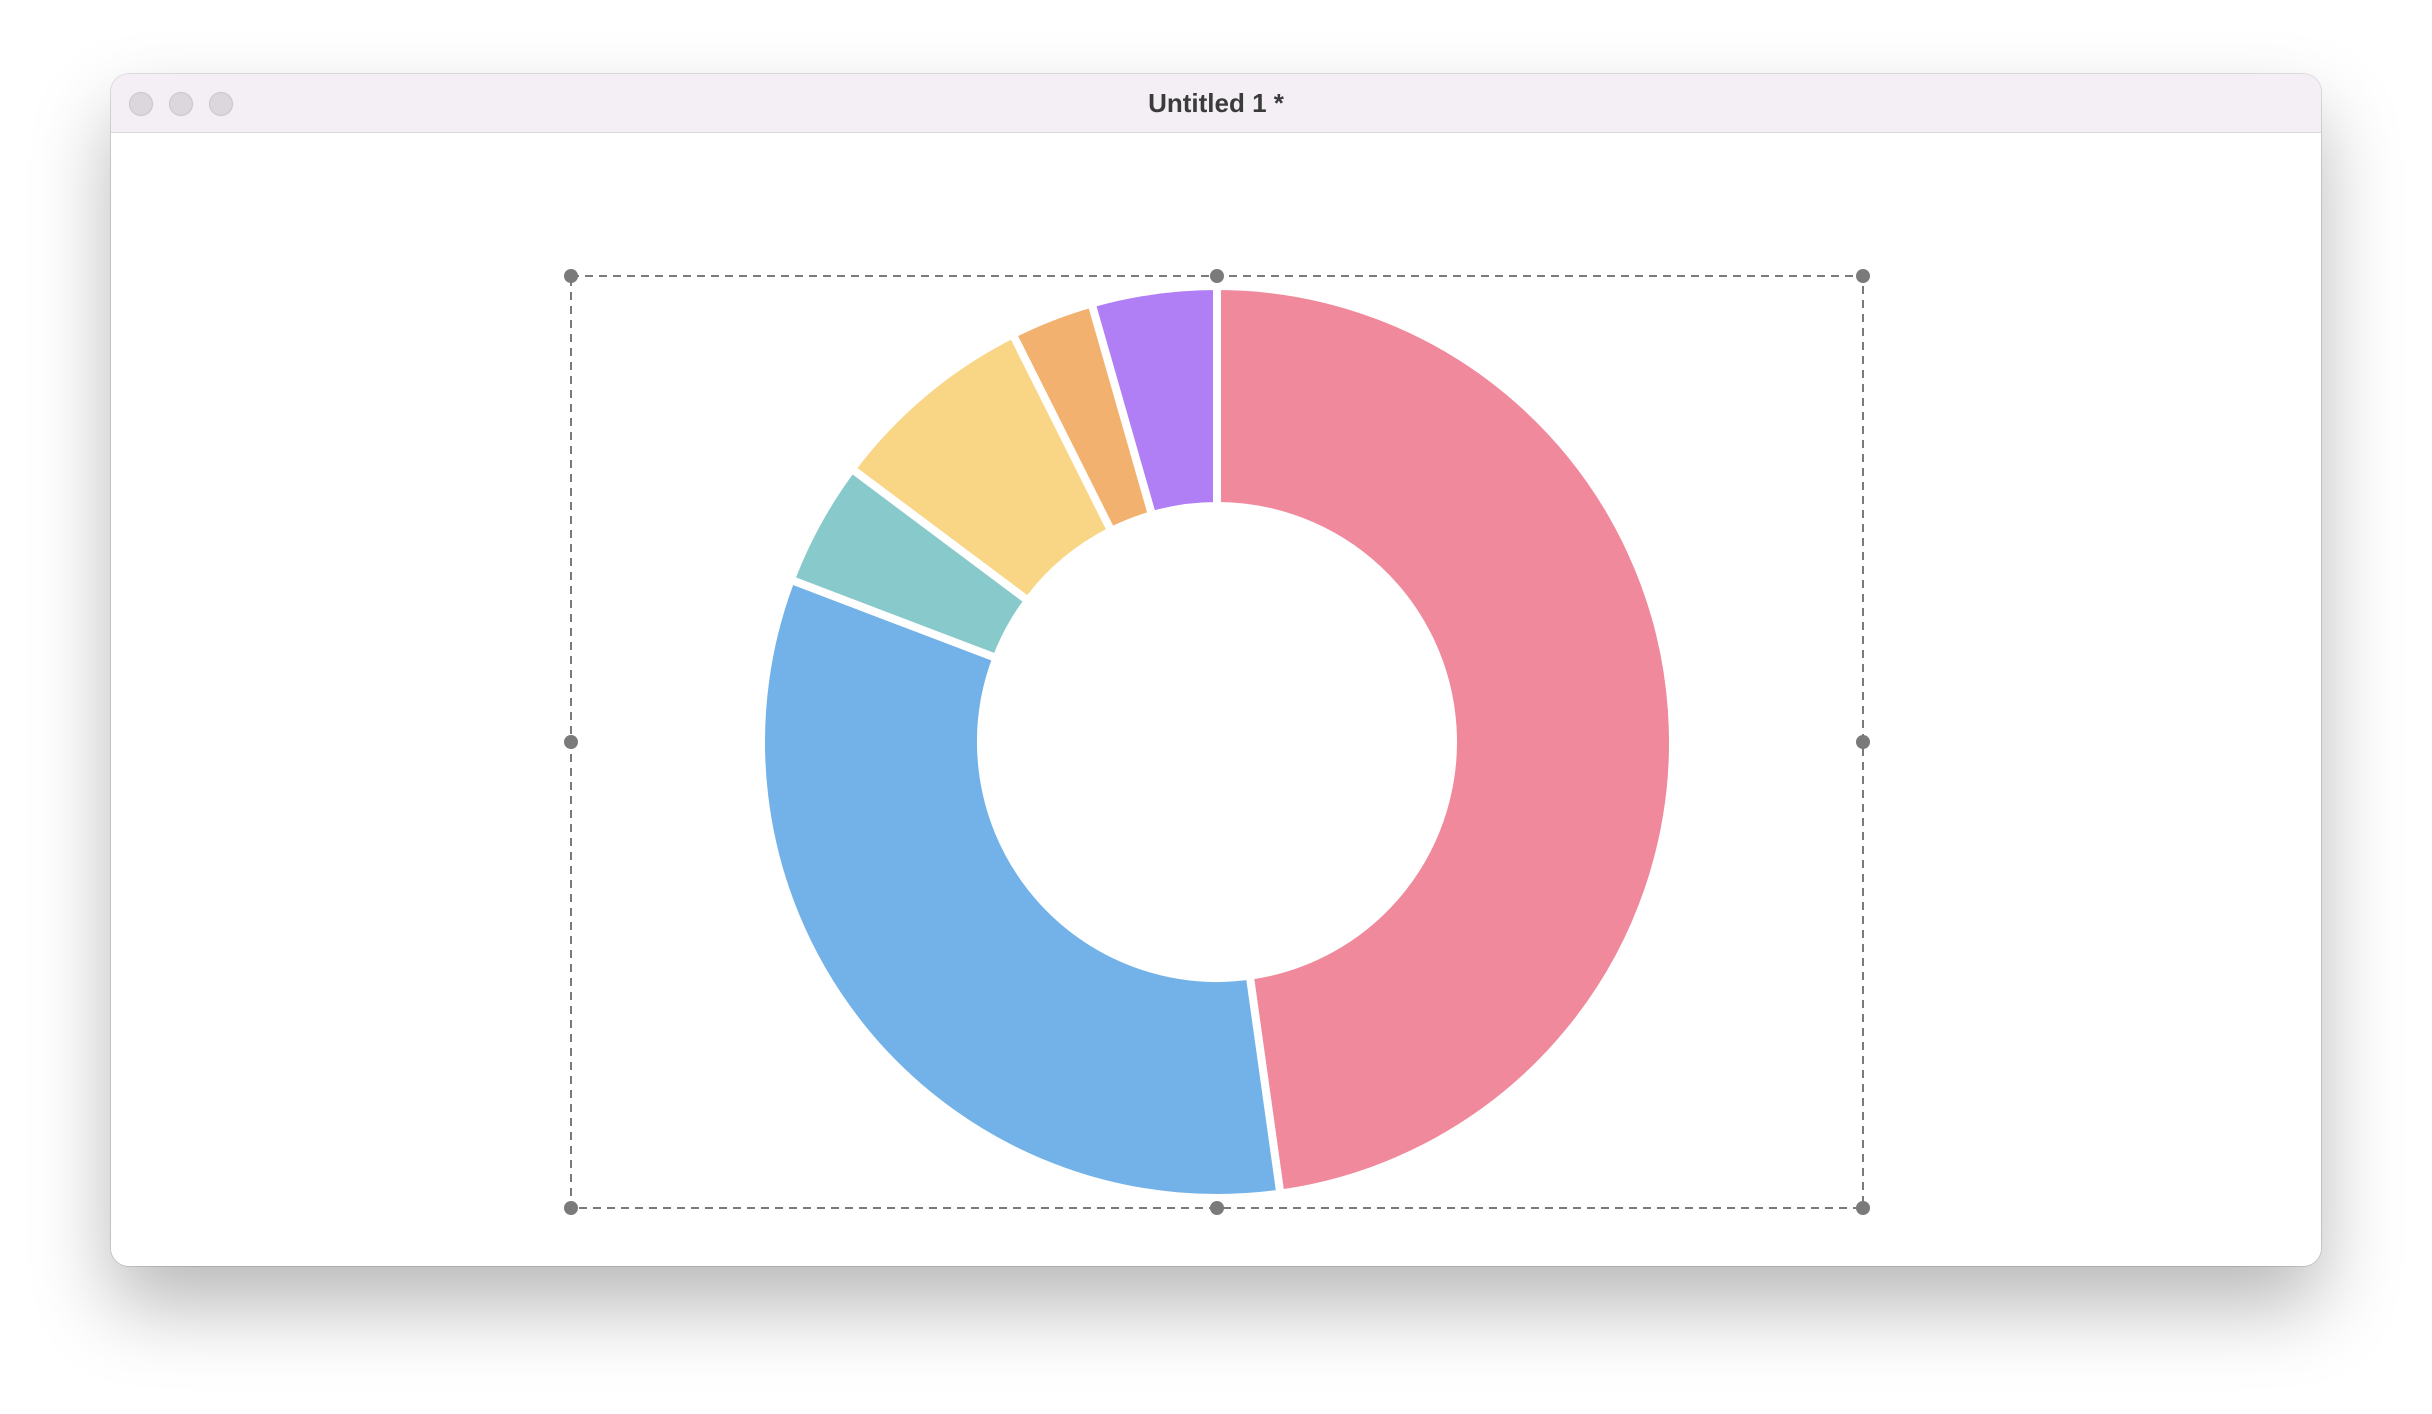 The height and width of the screenshot is (1414, 2432). I want to click on minimize-button-icon, so click(181, 104).